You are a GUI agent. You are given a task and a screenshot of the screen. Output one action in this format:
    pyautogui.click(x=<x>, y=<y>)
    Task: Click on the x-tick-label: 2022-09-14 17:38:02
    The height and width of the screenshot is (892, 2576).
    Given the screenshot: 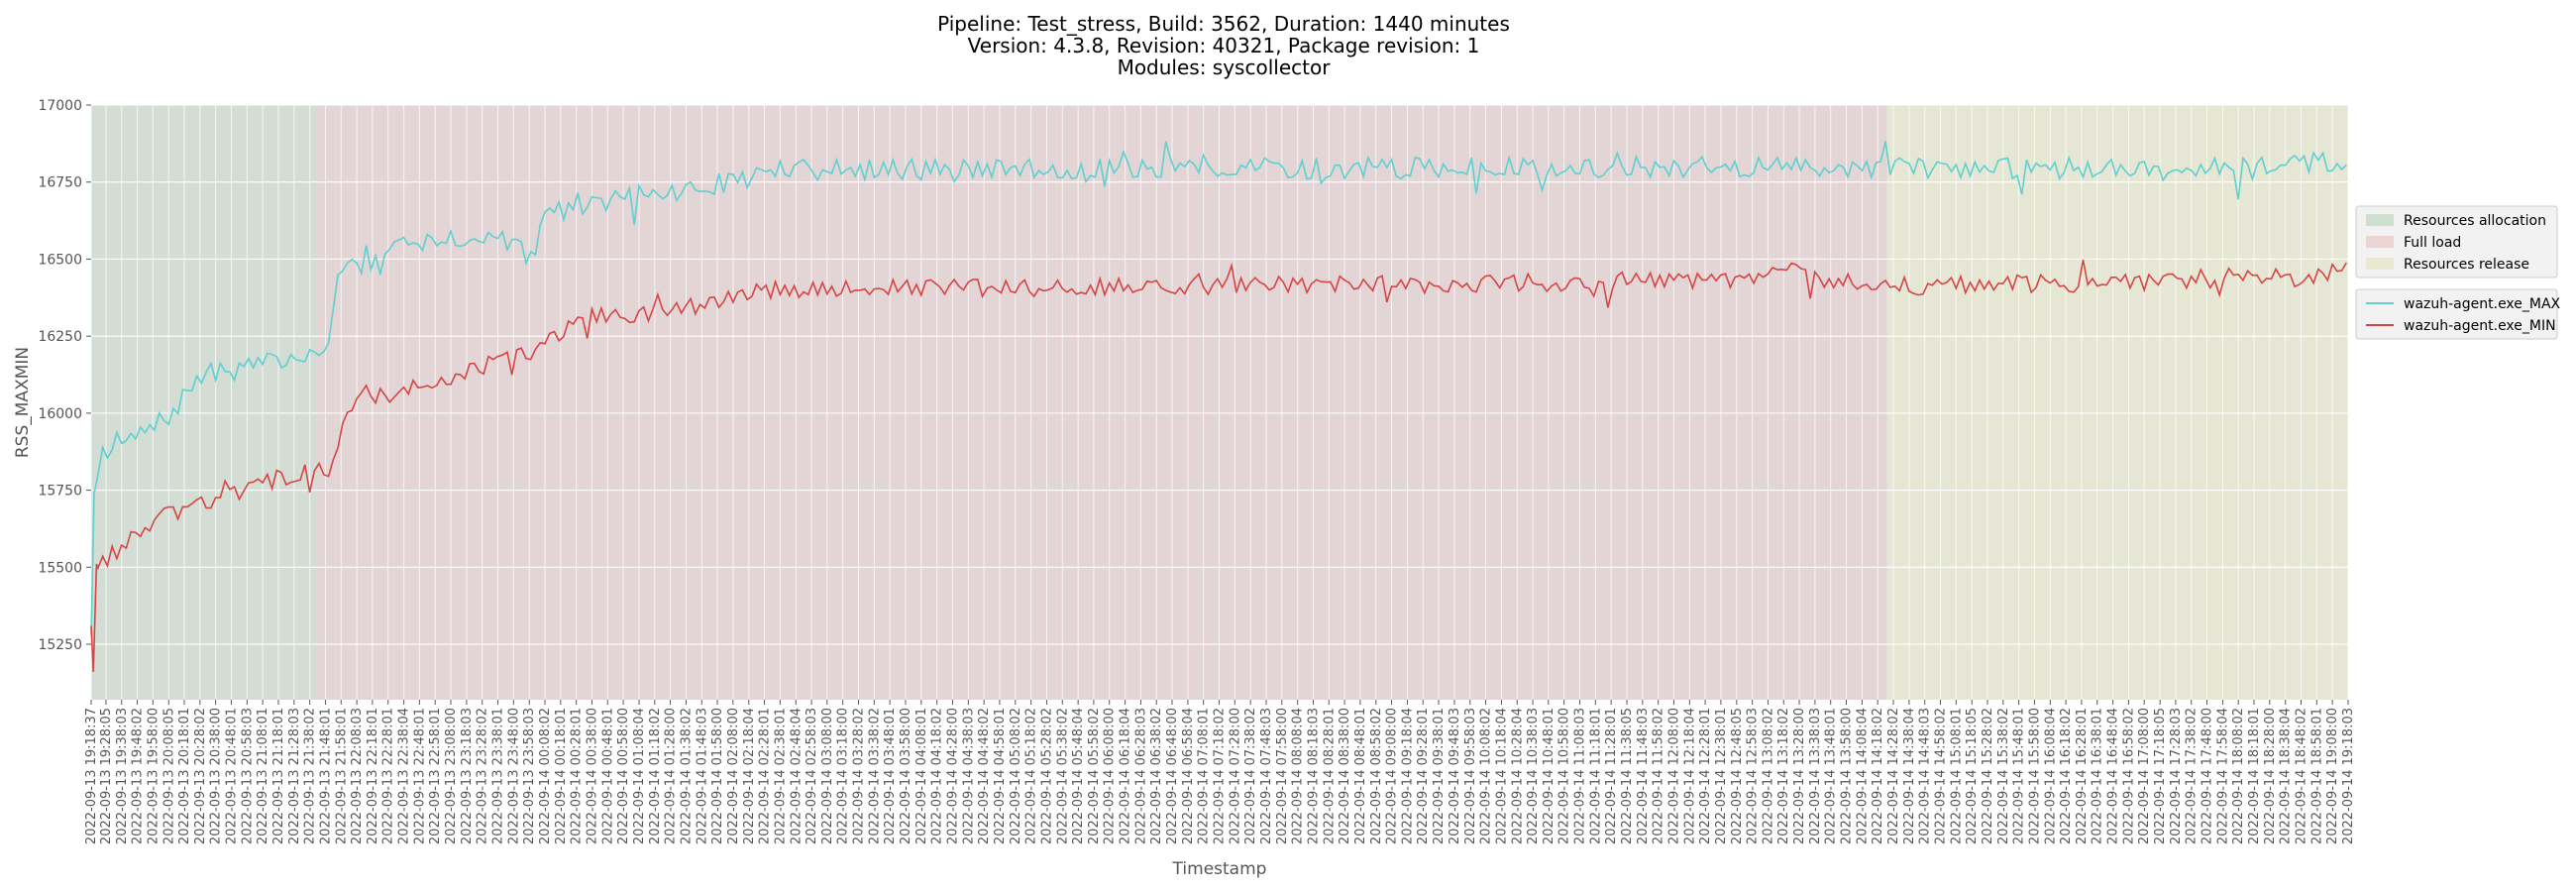 What is the action you would take?
    pyautogui.click(x=2193, y=776)
    